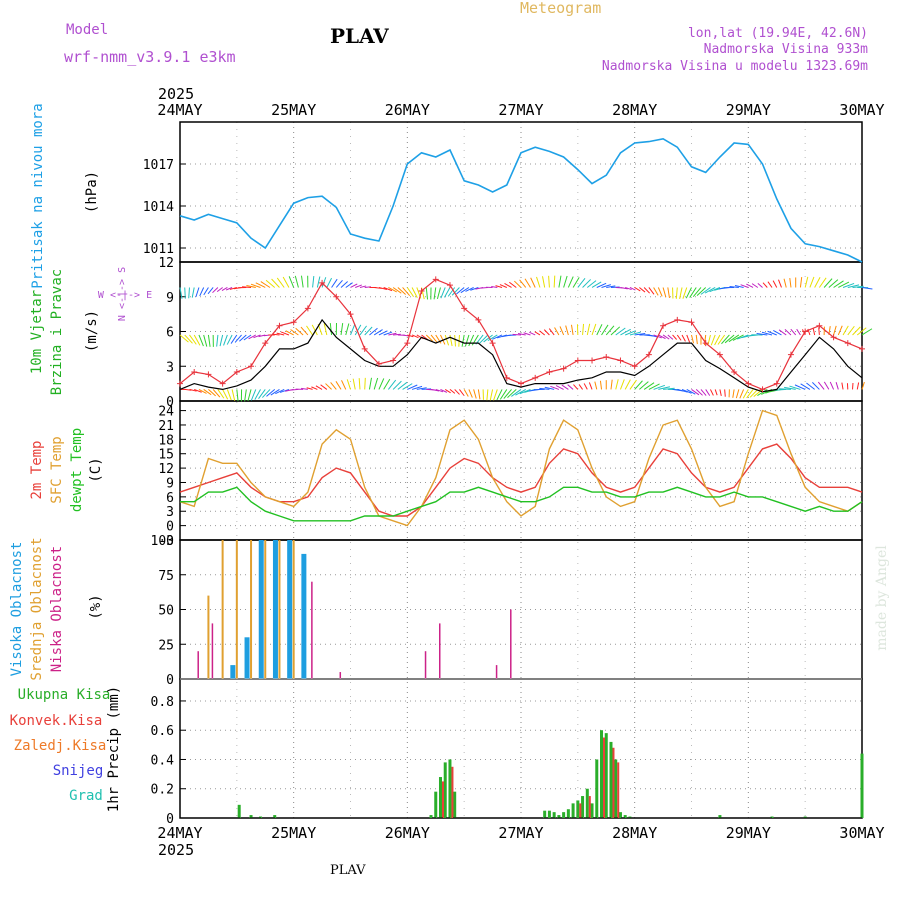 Image resolution: width=900 pixels, height=900 pixels. I want to click on y-tick-label: 0, so click(170, 402).